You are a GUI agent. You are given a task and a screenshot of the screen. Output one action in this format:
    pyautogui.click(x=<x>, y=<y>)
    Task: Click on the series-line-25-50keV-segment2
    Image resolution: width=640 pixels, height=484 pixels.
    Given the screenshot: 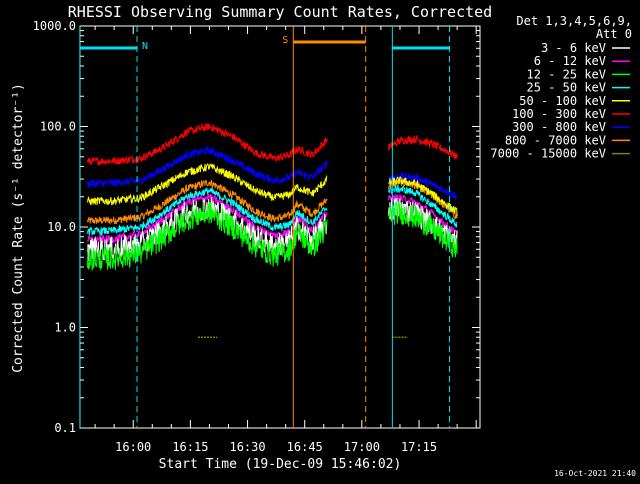 What is the action you would take?
    pyautogui.click(x=423, y=206)
    